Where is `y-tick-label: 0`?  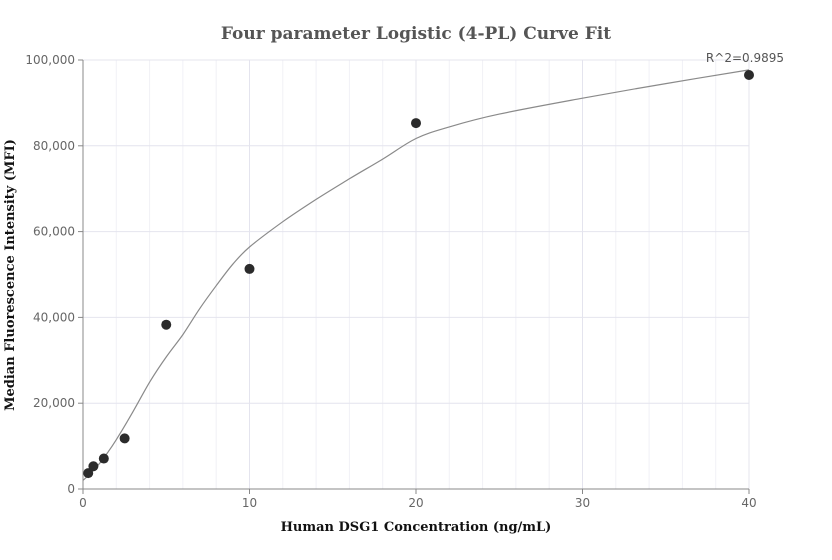 y-tick-label: 0 is located at coordinates (71, 489).